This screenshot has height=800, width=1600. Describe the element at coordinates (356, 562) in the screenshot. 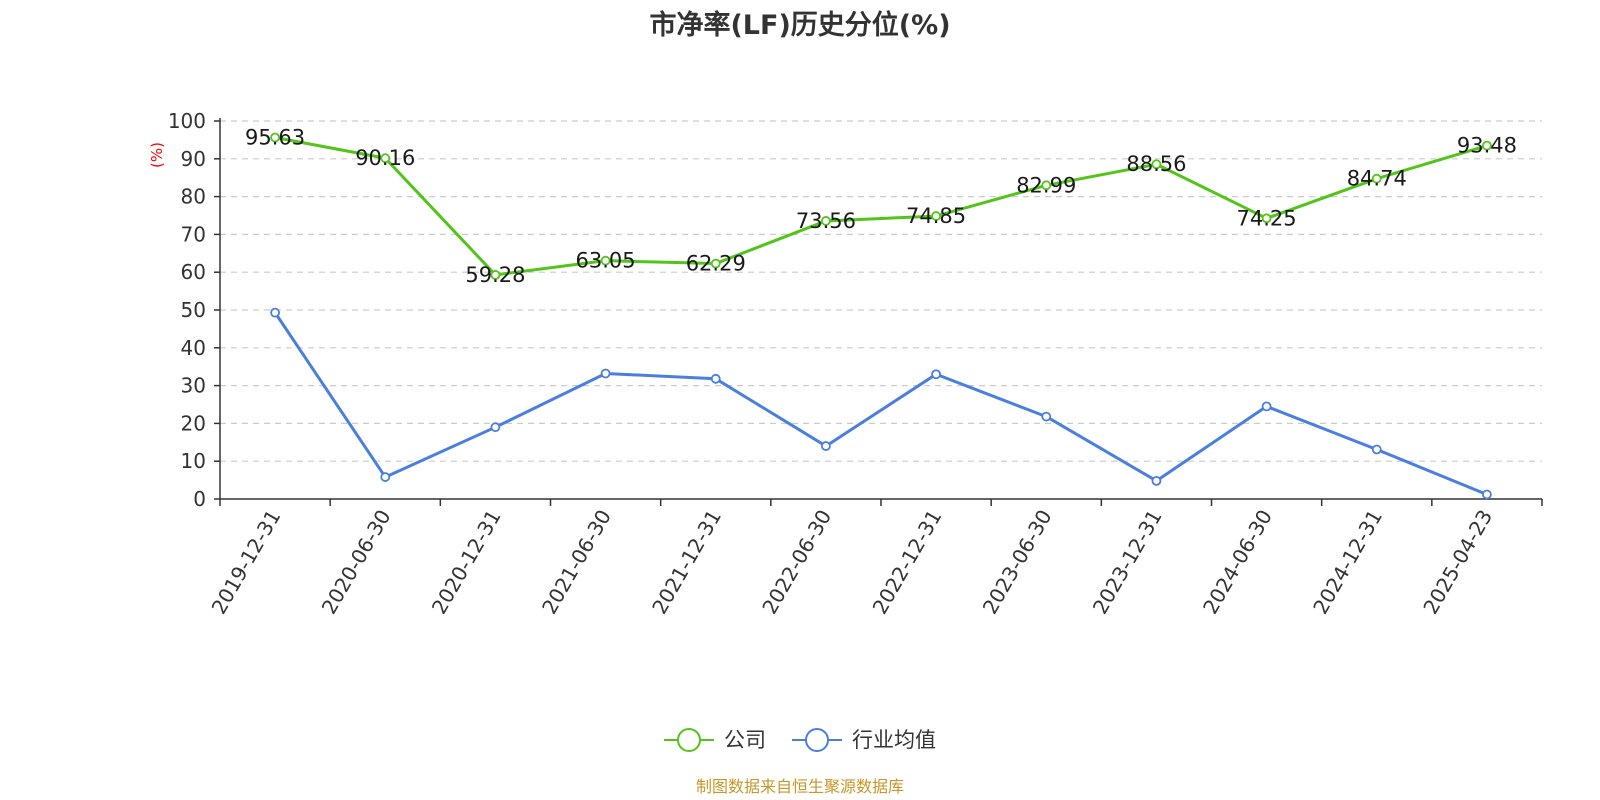

I see `x-tick-label: 2020-06-30` at that location.